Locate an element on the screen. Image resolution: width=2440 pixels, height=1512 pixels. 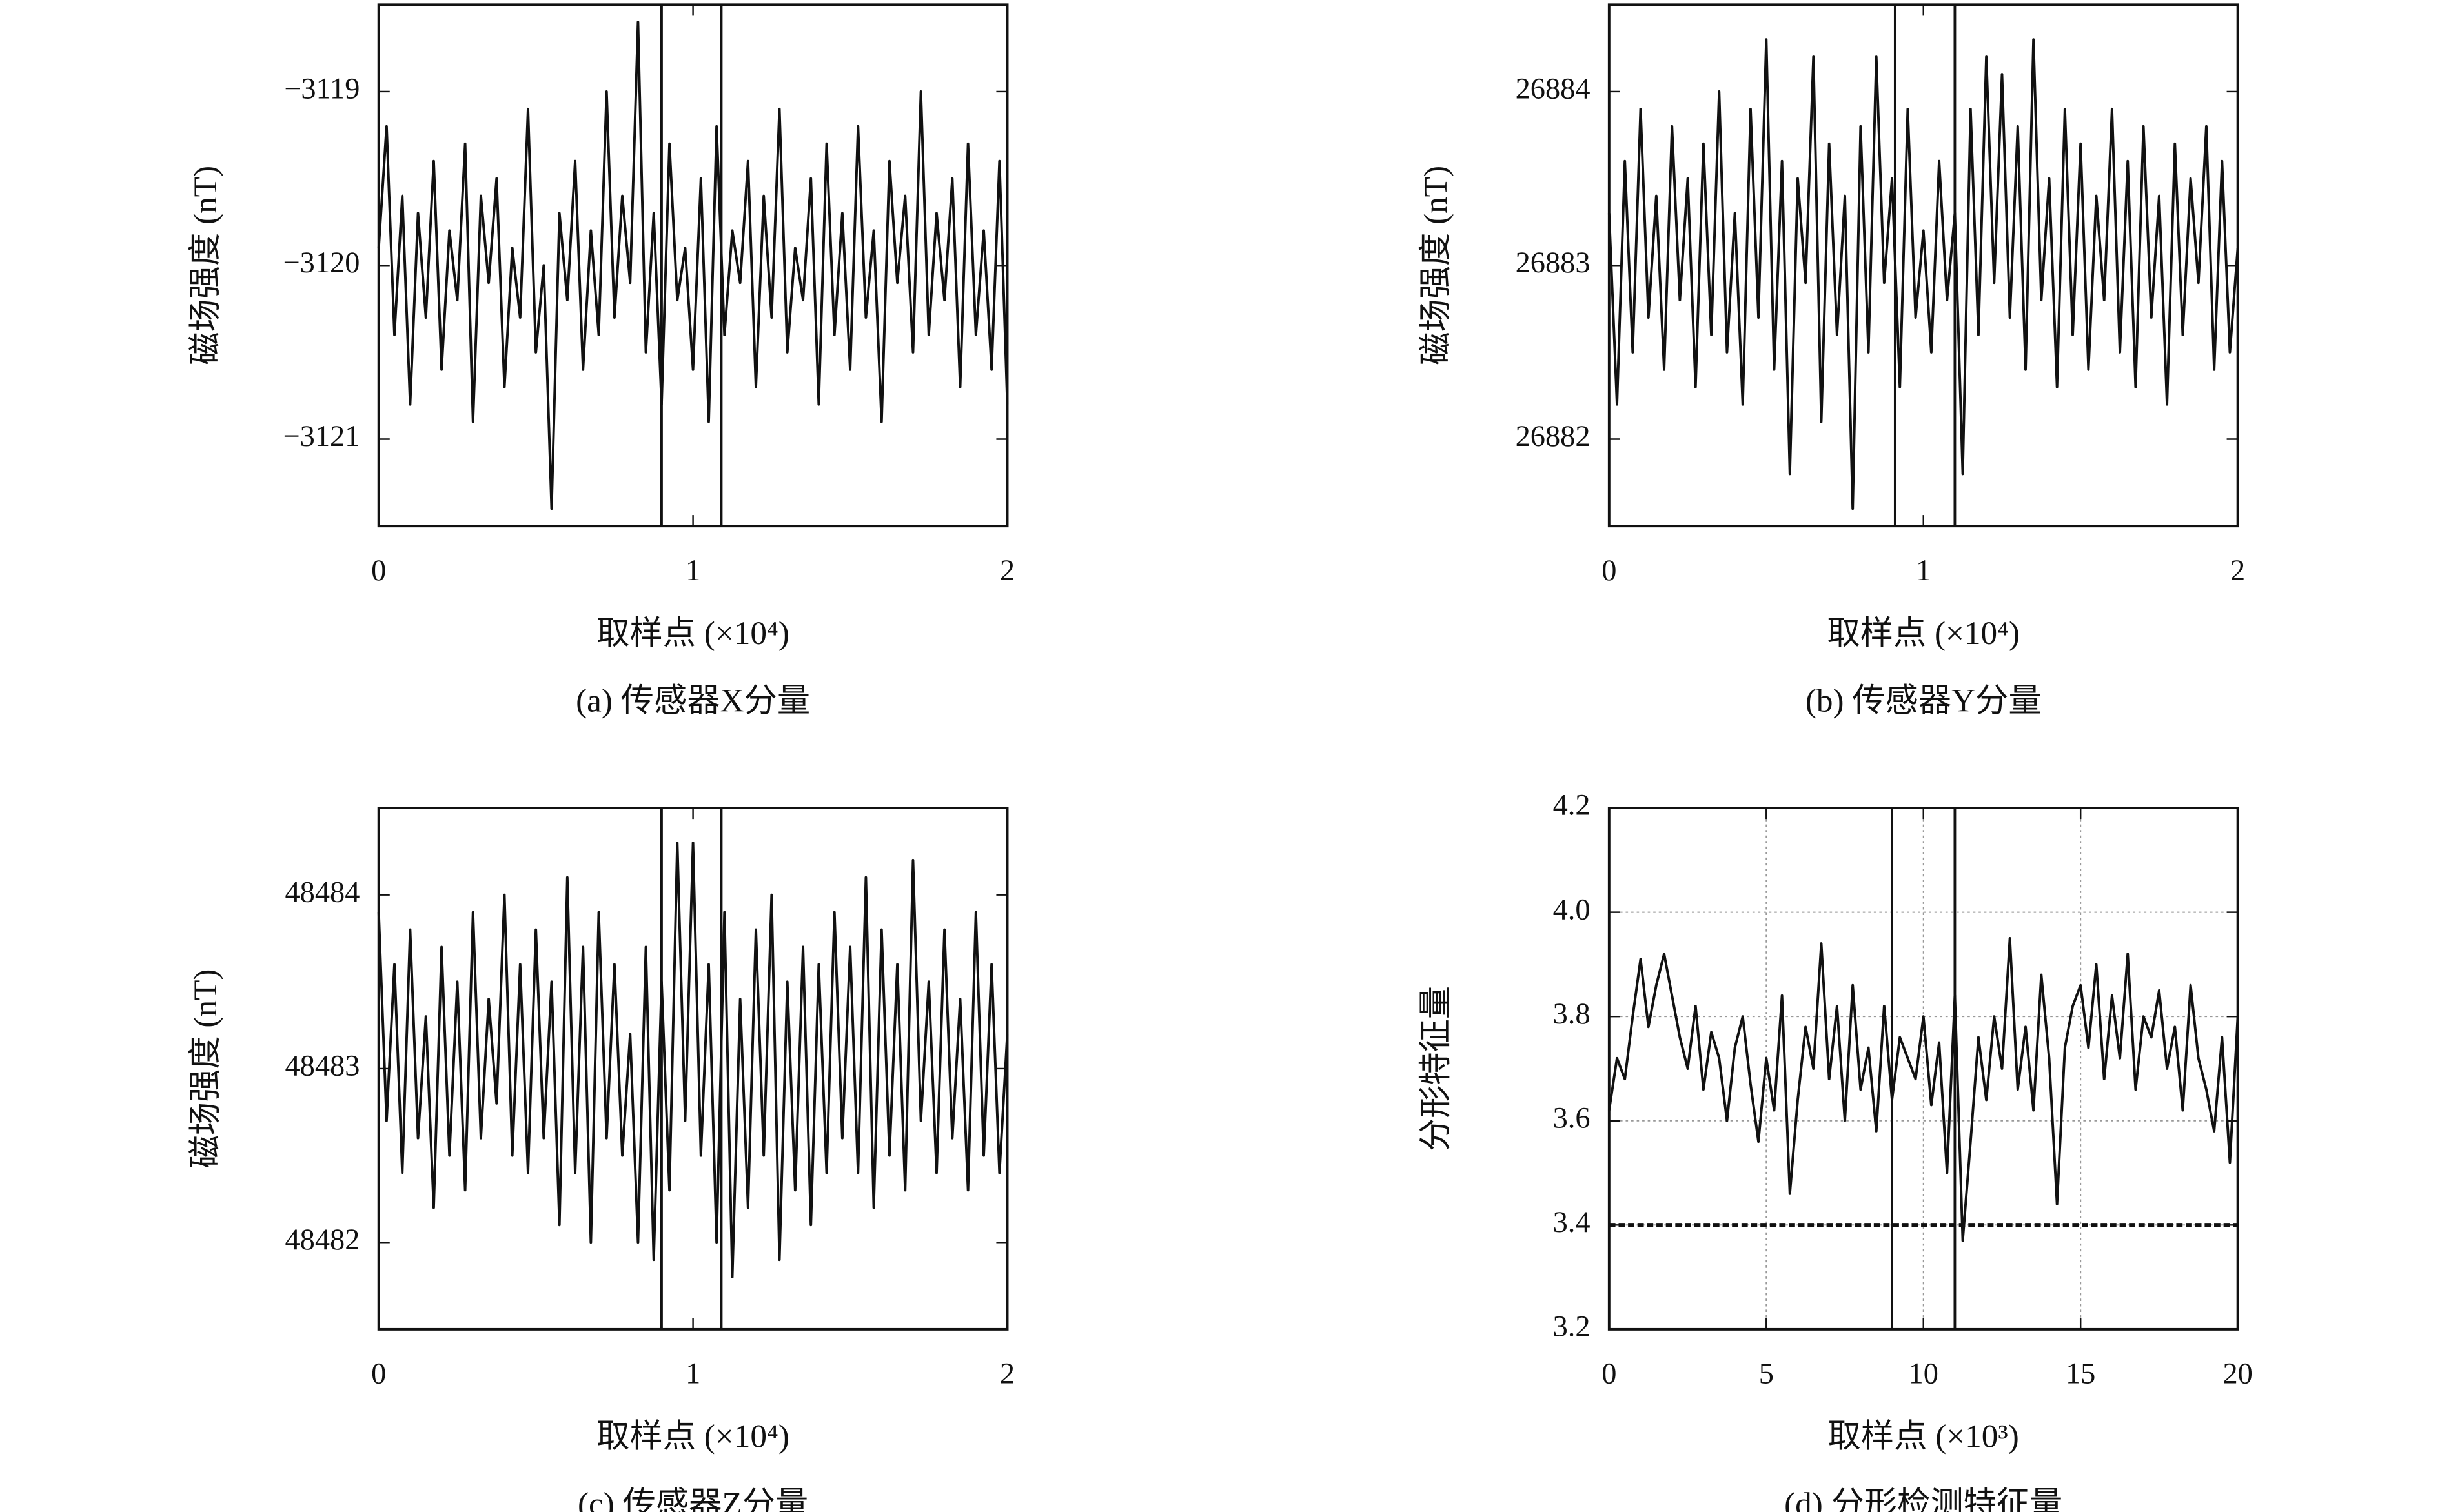
caption: (a) 传感器X分量 is located at coordinates (693, 701).